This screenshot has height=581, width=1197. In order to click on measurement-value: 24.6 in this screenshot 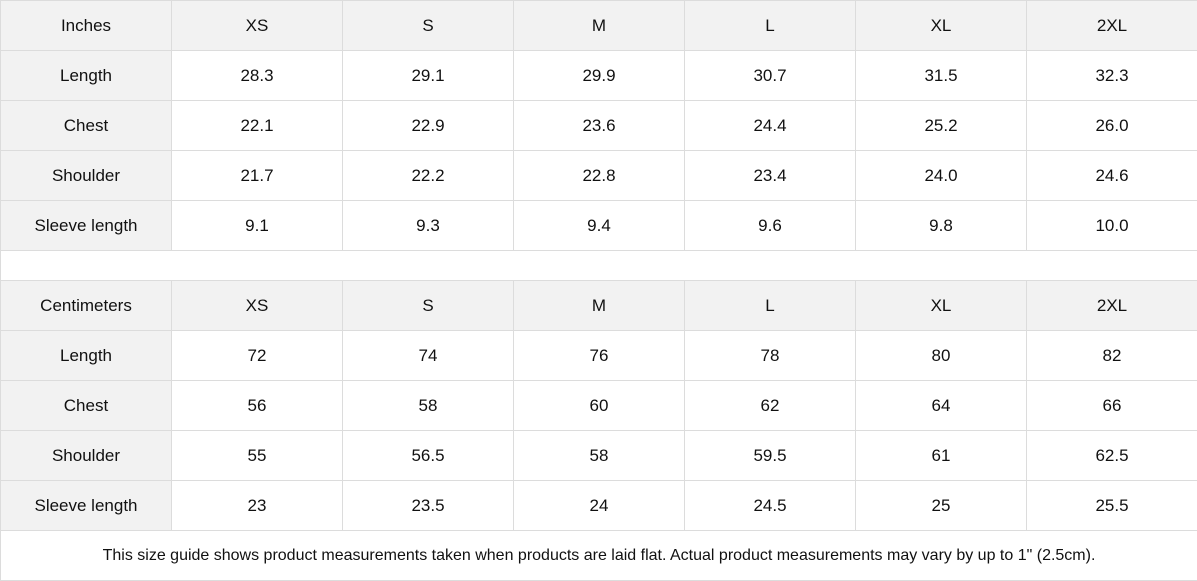, I will do `click(1112, 176)`.